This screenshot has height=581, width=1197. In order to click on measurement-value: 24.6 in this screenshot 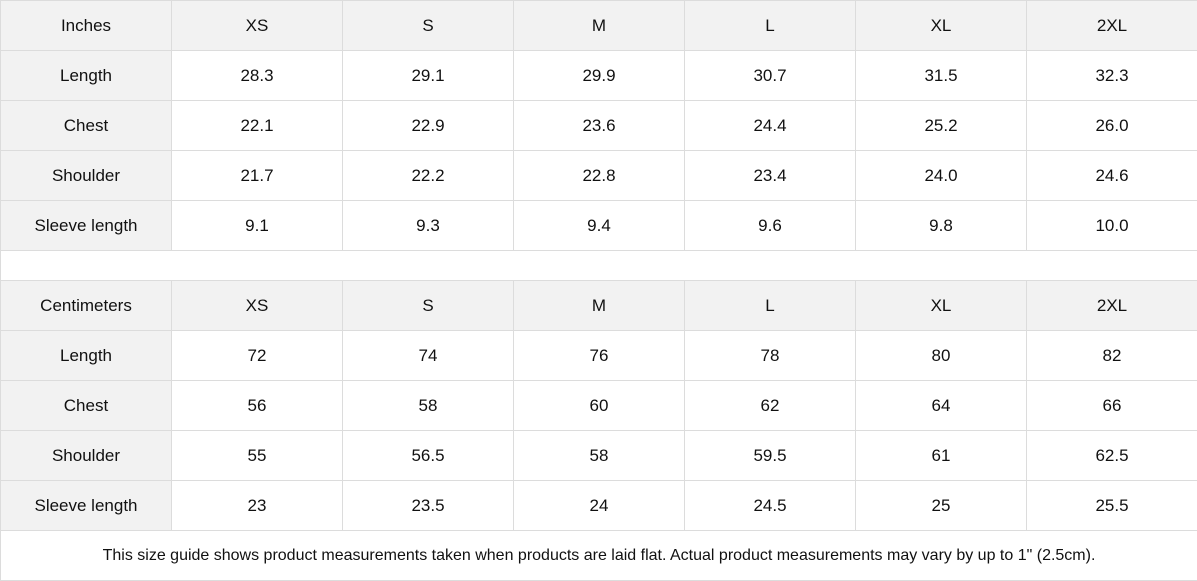, I will do `click(1112, 176)`.